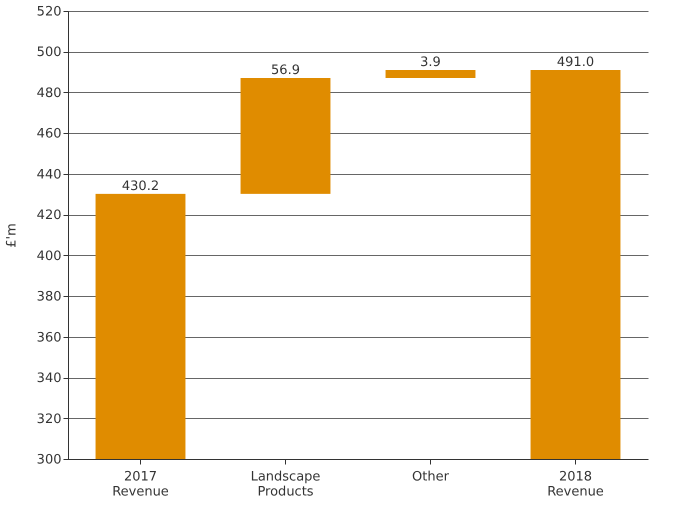  Describe the element at coordinates (12, 235) in the screenshot. I see `y-axis-title: £'m` at that location.